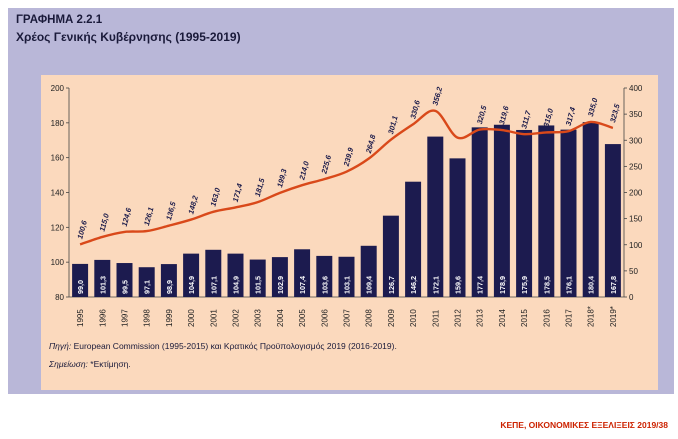 The width and height of the screenshot is (678, 439). Describe the element at coordinates (435, 285) in the screenshot. I see `bar-value-label: 172,1` at that location.